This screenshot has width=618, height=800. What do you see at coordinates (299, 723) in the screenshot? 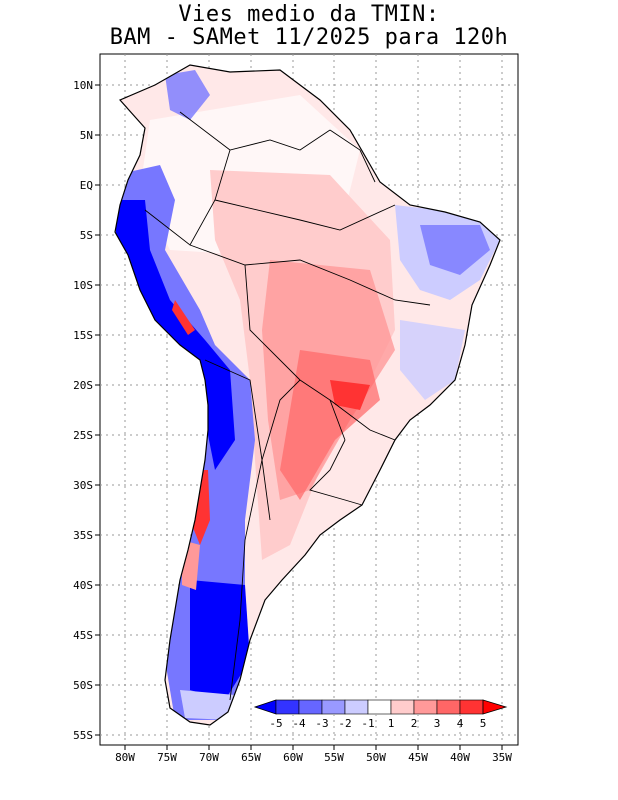
I see `colorbar-label: -4` at bounding box center [299, 723].